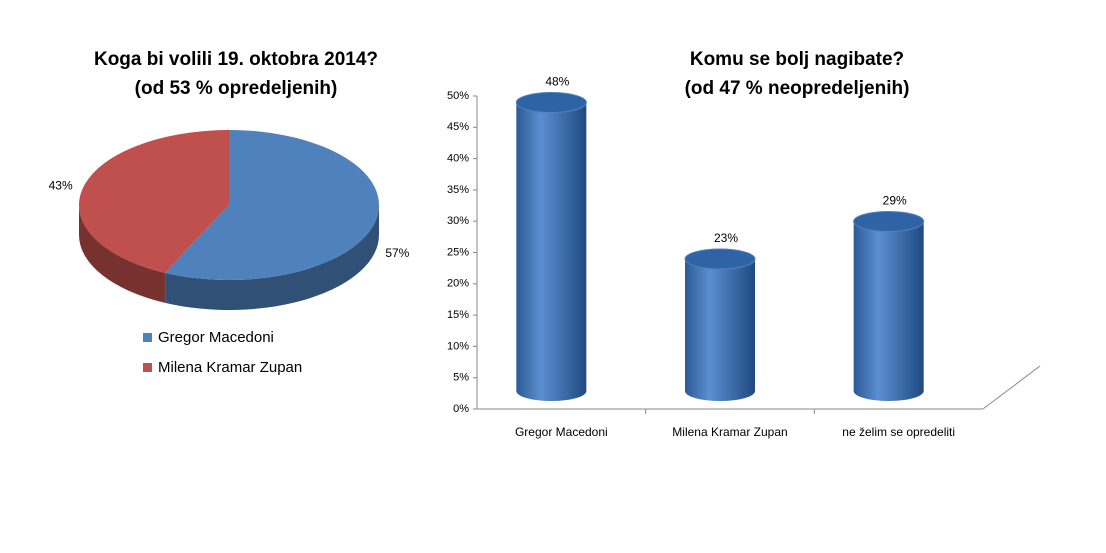 The image size is (1106, 553). Describe the element at coordinates (458, 190) in the screenshot. I see `y-tick-label: 35%` at that location.